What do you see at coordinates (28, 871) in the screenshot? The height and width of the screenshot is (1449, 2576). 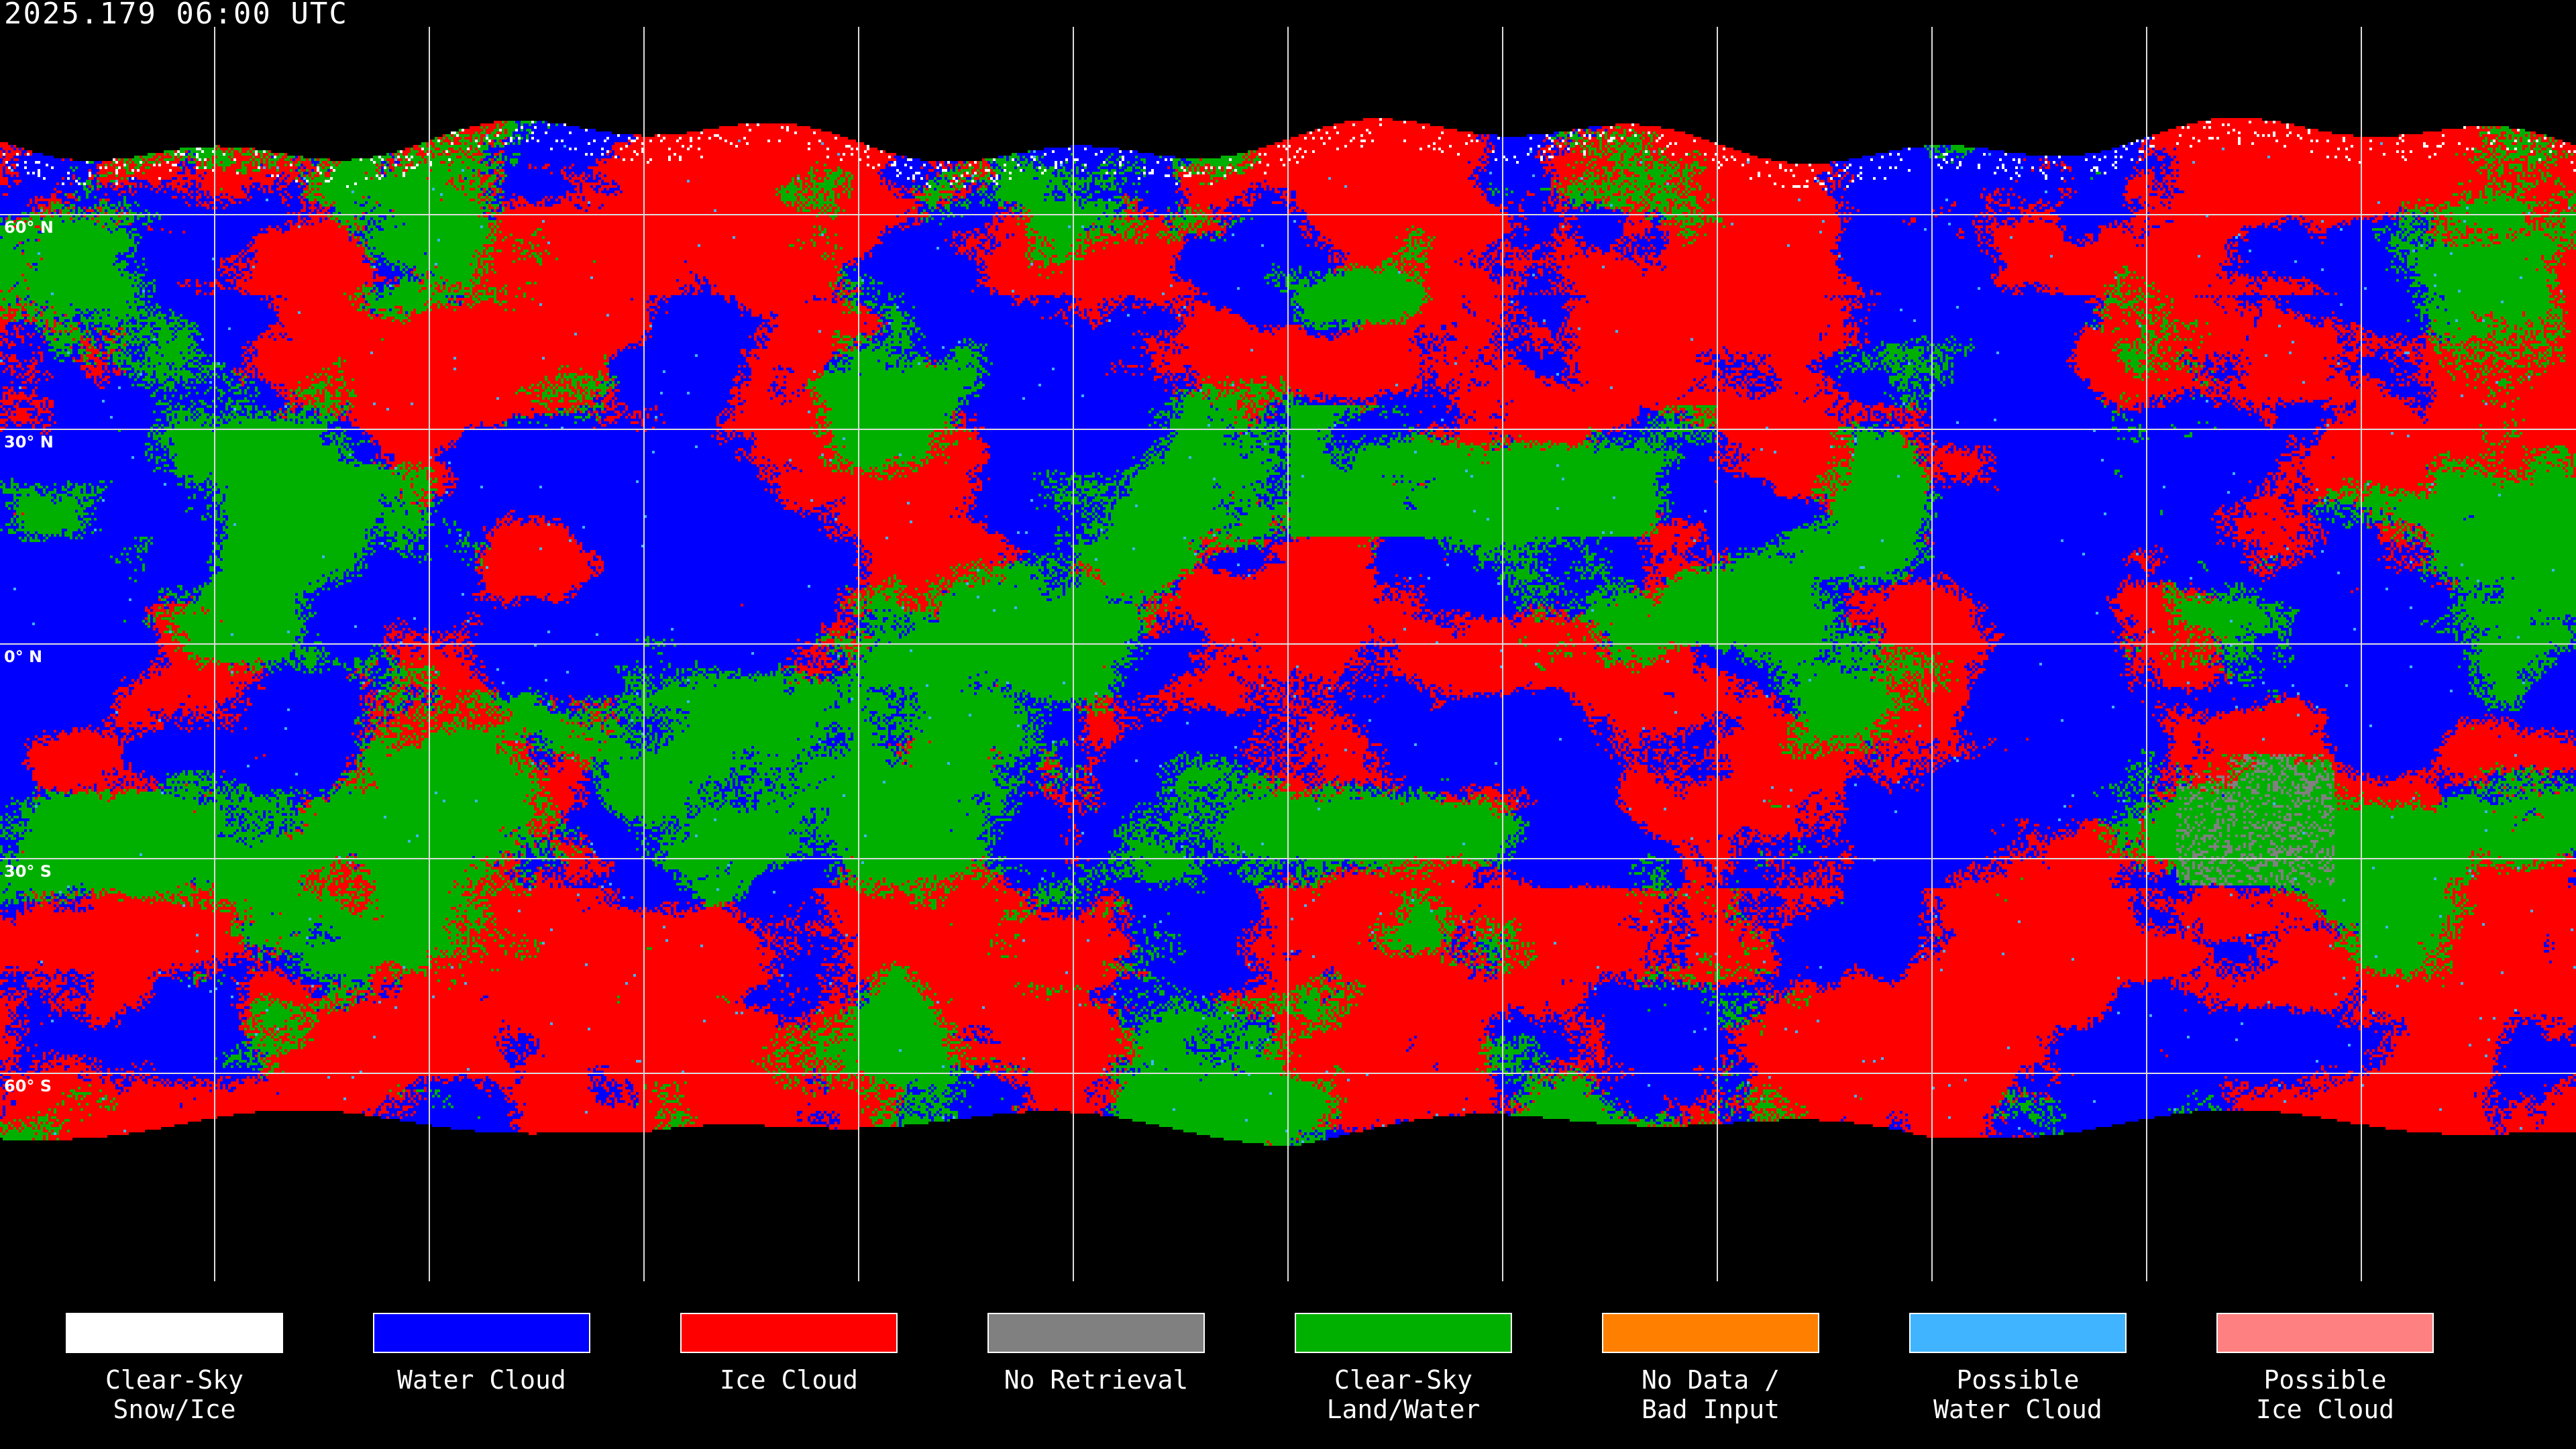 I see `lat-label-30s: 30° S` at bounding box center [28, 871].